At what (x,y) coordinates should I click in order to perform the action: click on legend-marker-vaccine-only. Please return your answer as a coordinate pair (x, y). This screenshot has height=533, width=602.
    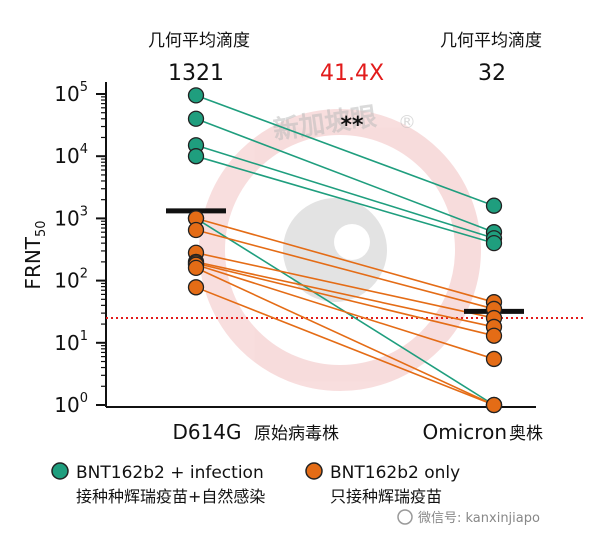
    Looking at the image, I should click on (314, 471).